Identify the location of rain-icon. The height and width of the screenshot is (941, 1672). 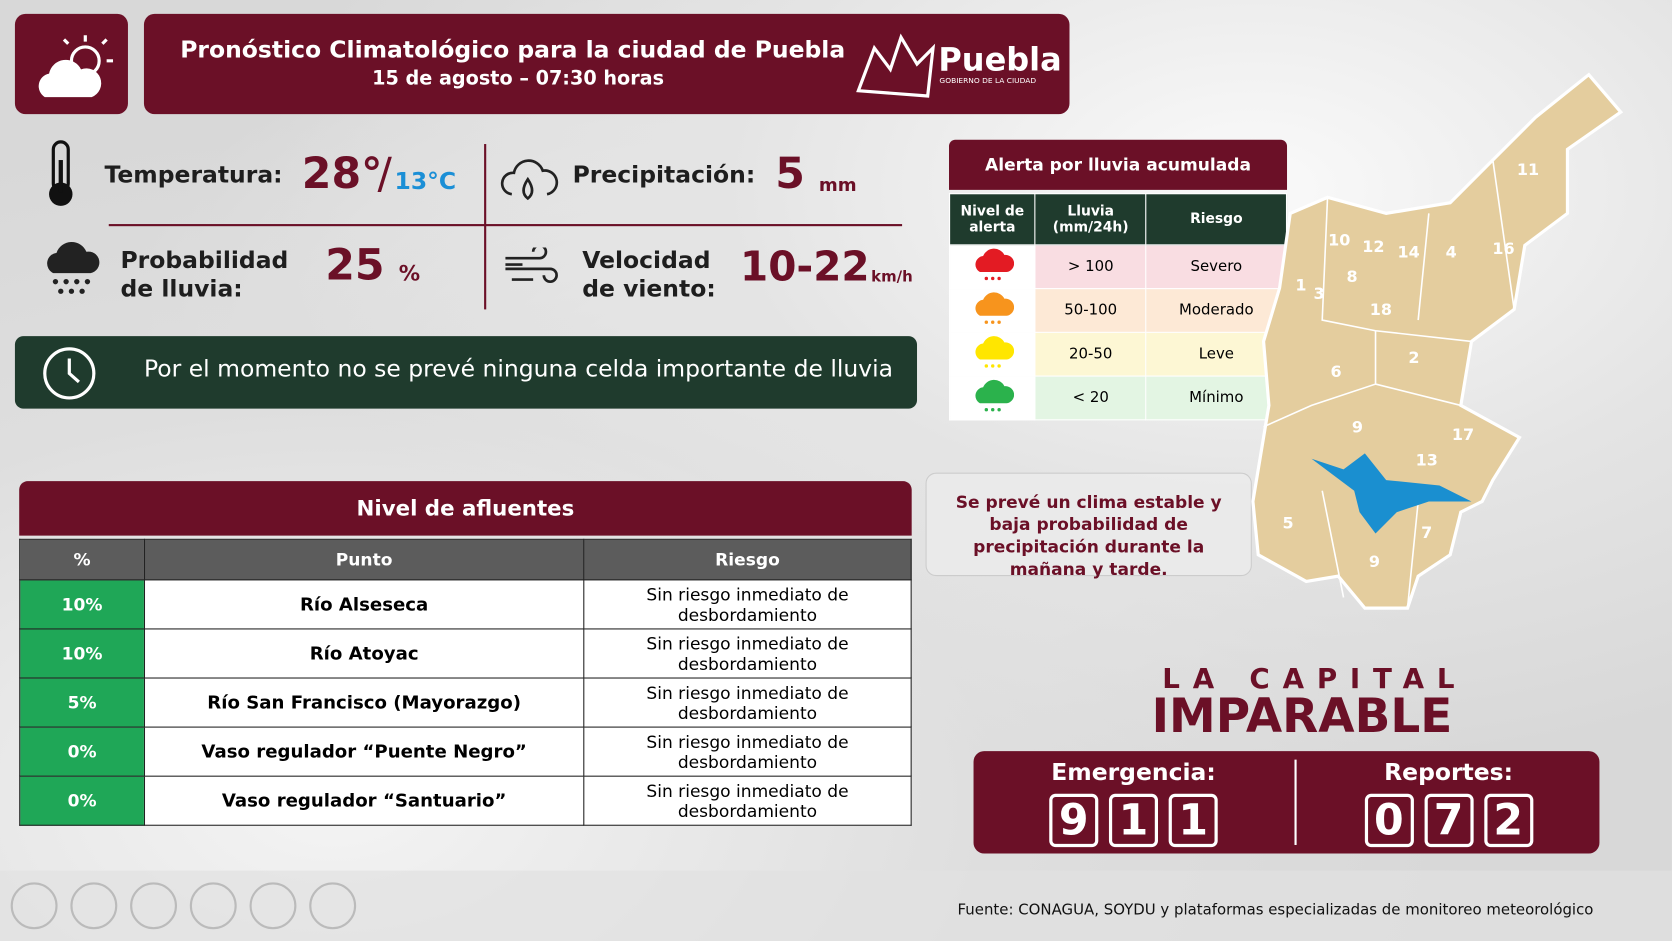
(73, 268).